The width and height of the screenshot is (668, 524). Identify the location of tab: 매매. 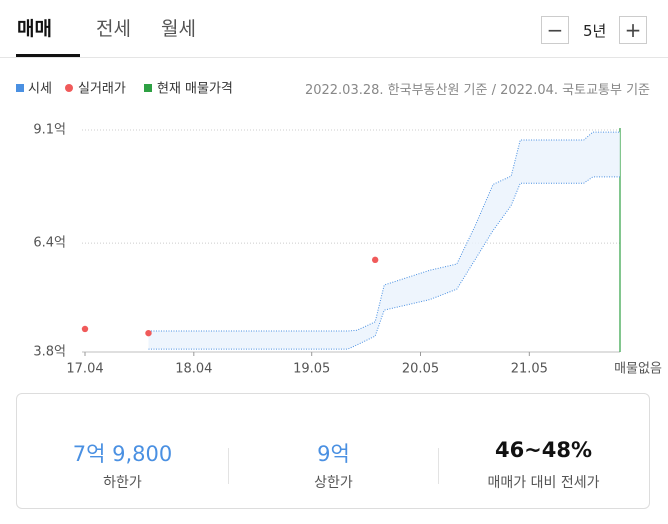
(34, 29).